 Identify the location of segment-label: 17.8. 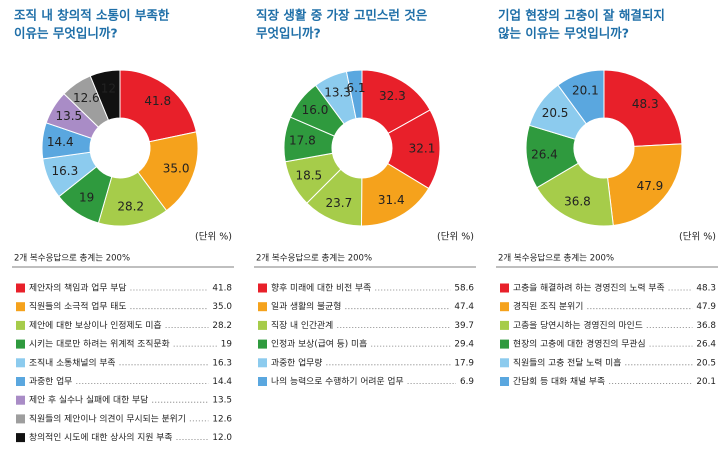
(302, 141).